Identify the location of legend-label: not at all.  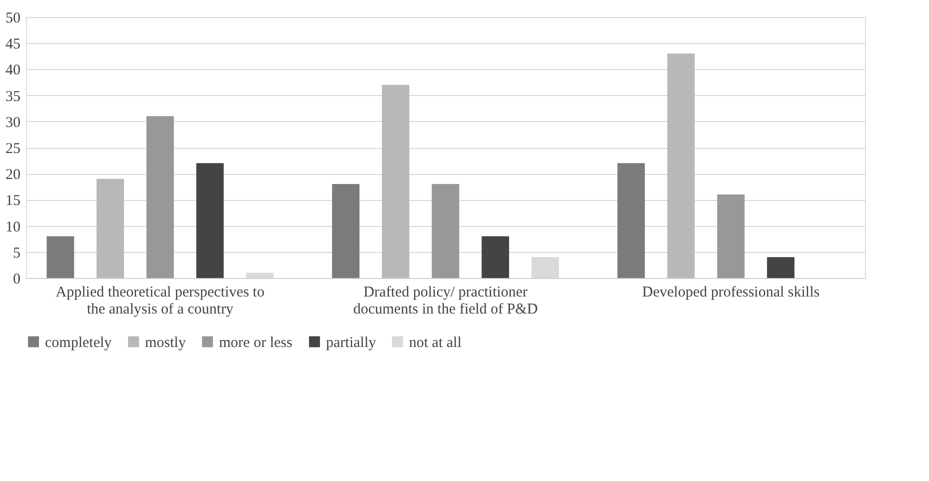
(435, 342).